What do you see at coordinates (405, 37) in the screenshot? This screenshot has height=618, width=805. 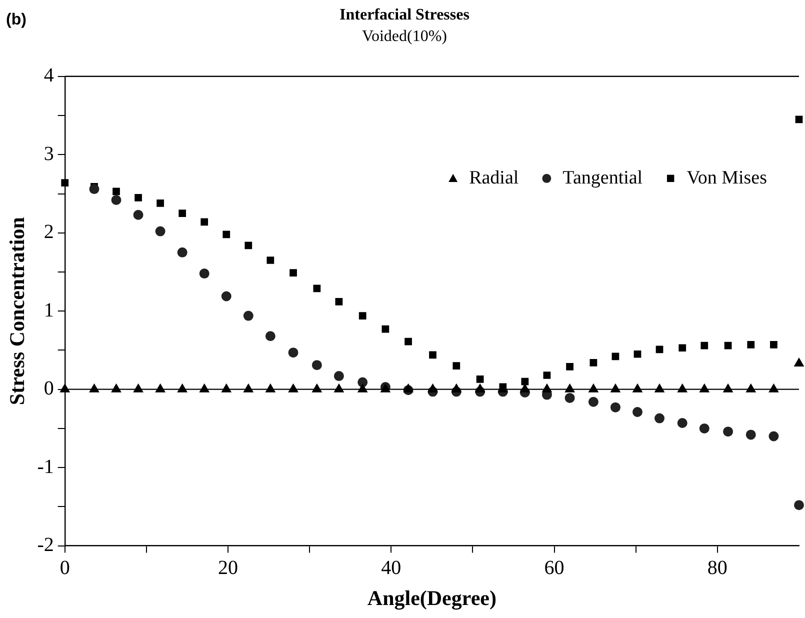 I see `chart-subtitle: Voided(10%)` at bounding box center [405, 37].